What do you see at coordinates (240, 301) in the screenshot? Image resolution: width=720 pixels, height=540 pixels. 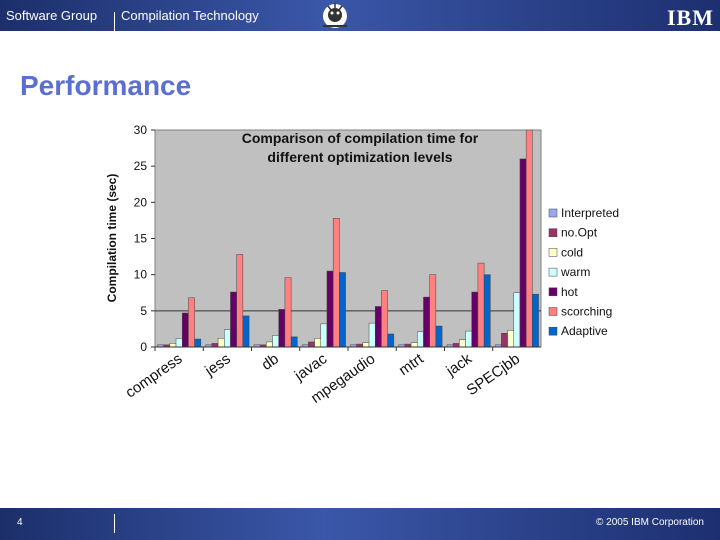 I see `bar-jess-scorching` at bounding box center [240, 301].